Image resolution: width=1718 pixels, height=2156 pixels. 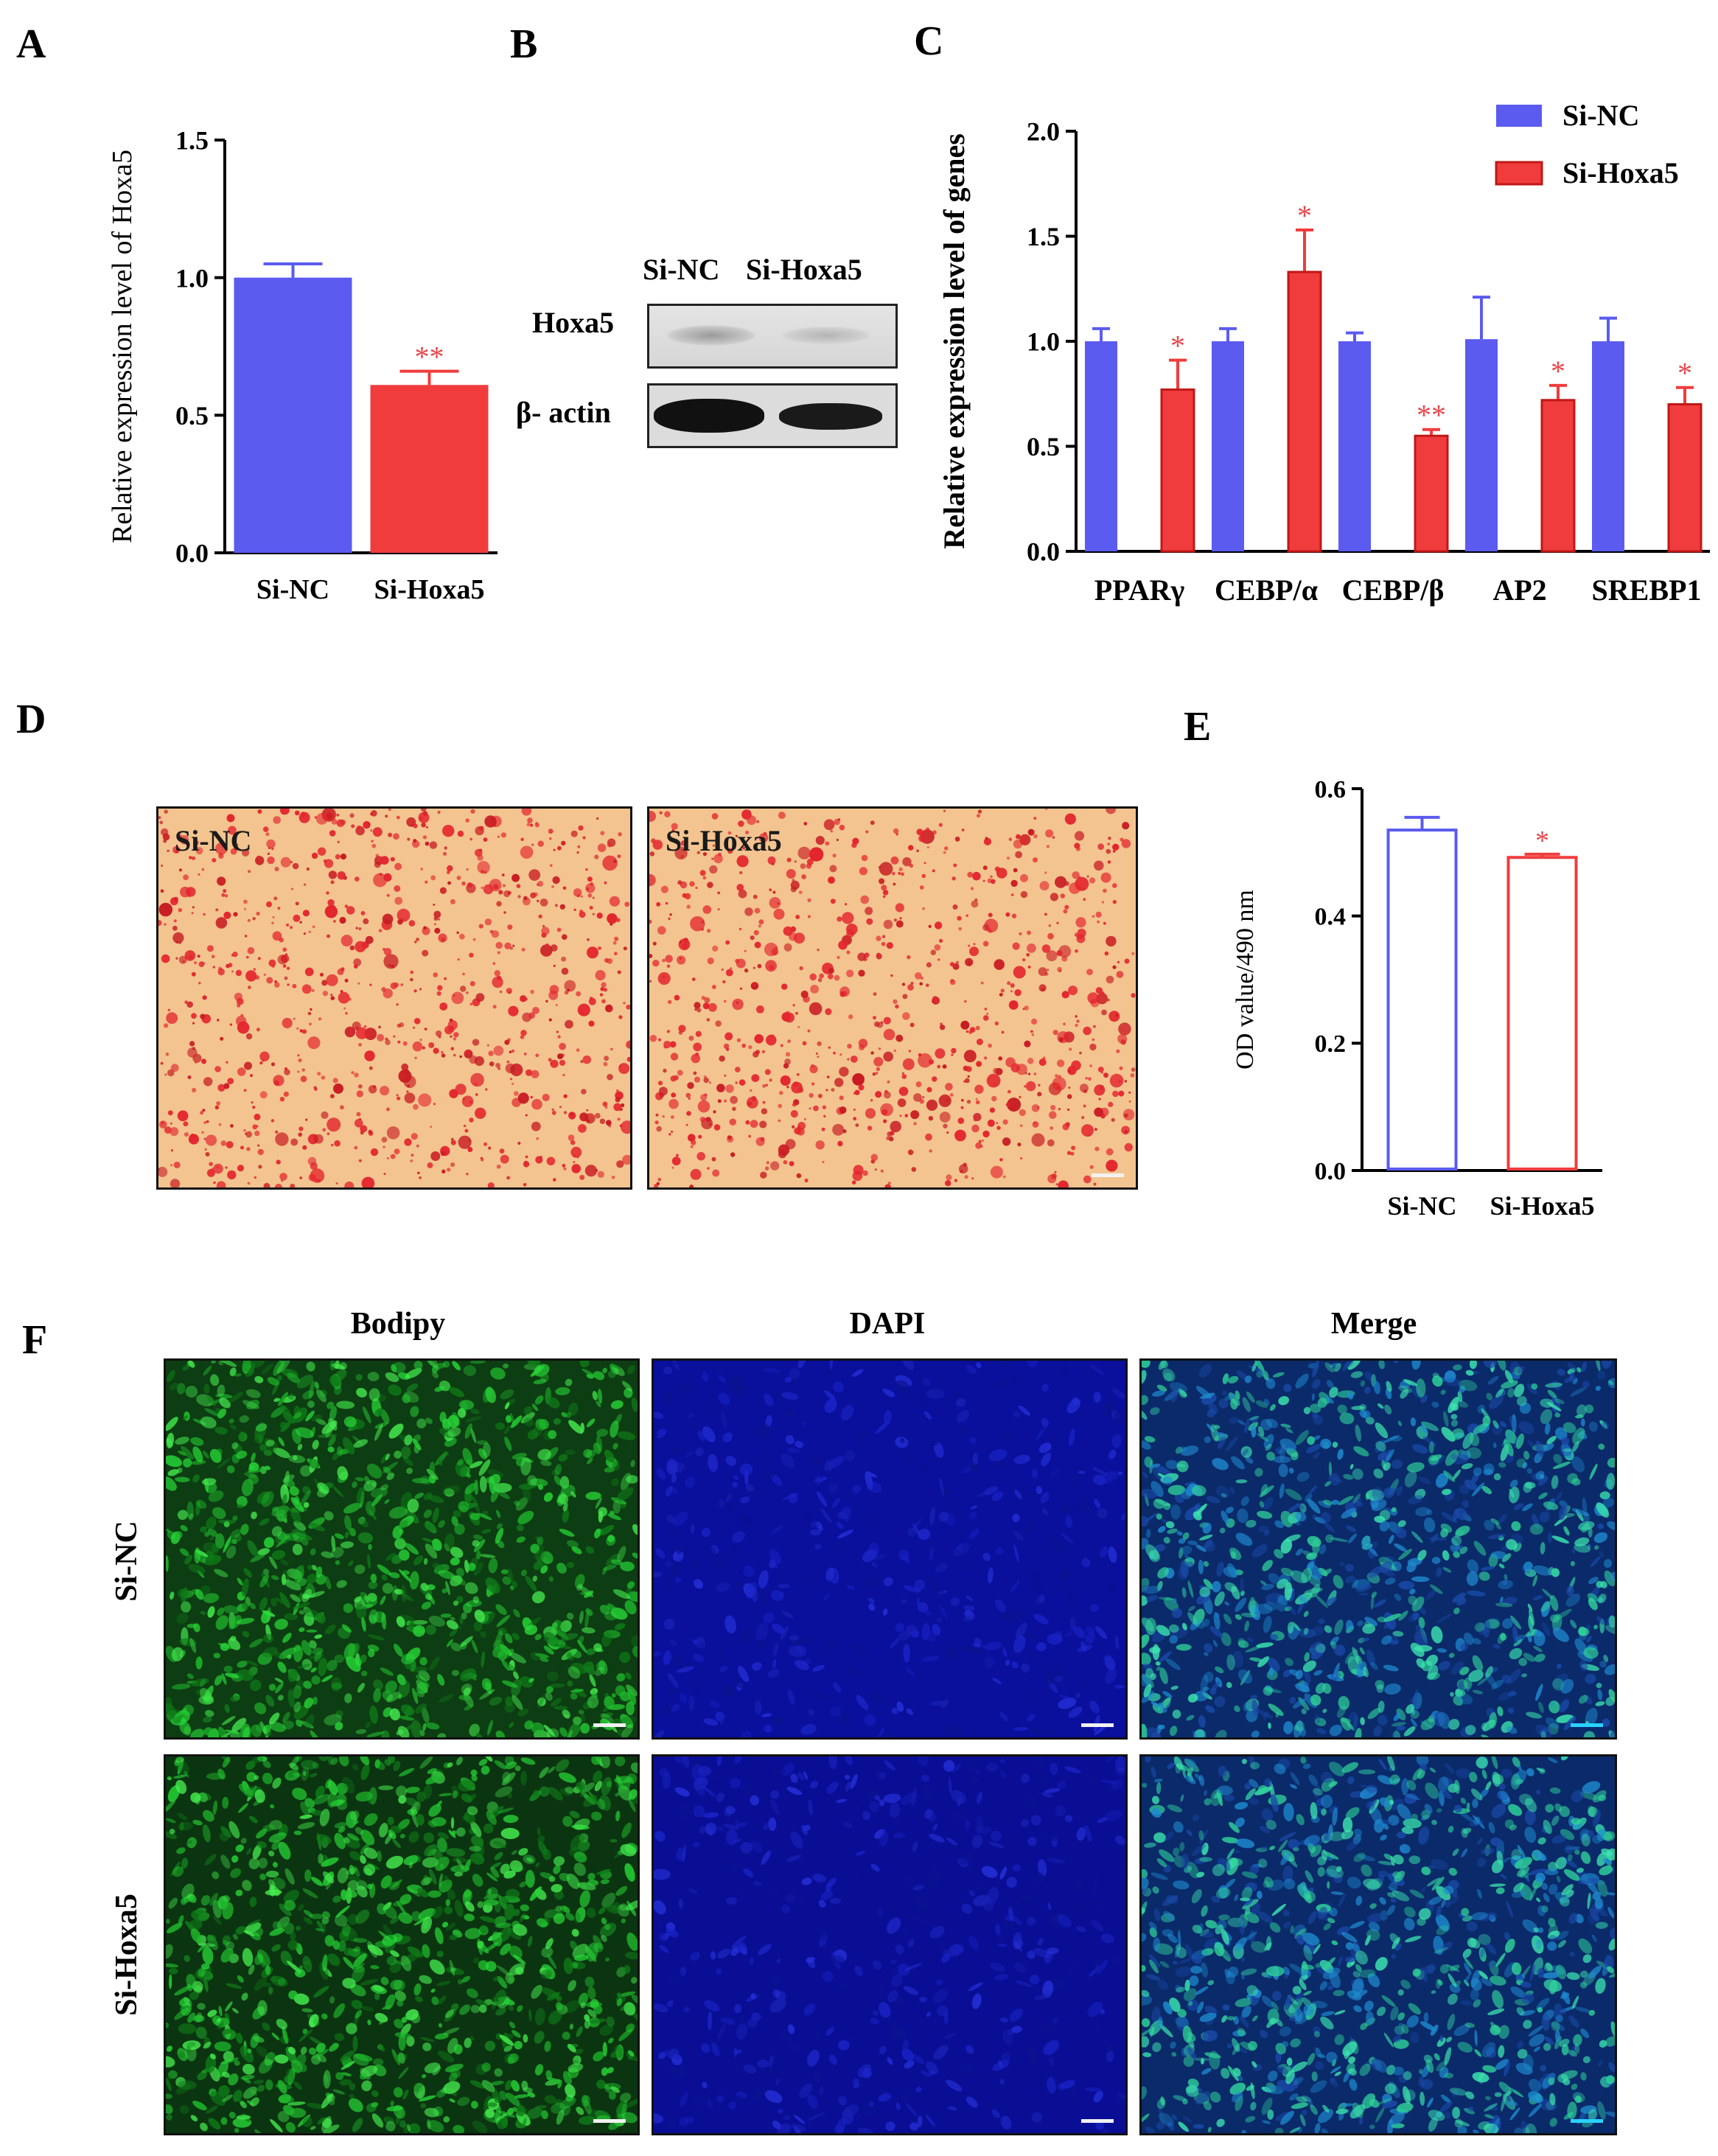 I want to click on y-tick-label: 2.0, so click(x=1043, y=132).